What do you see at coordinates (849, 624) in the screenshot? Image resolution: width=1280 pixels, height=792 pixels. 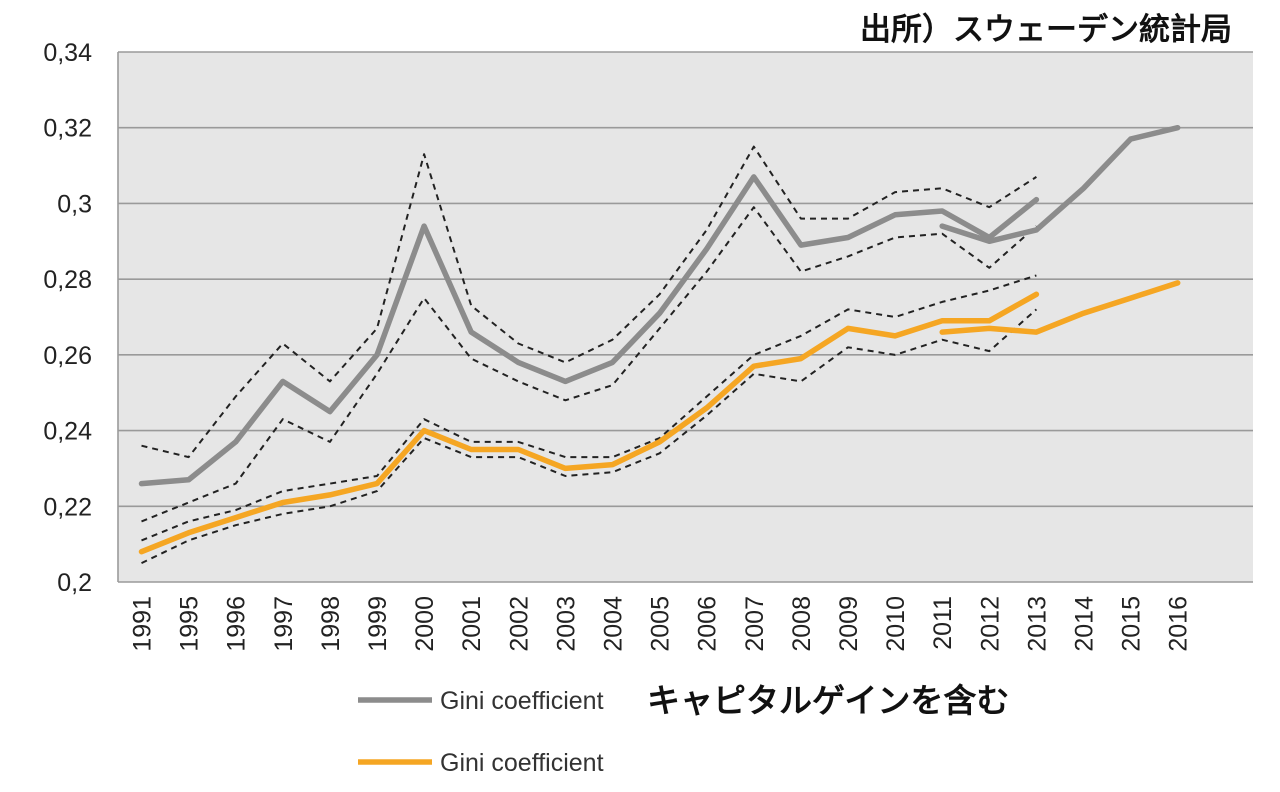 I see `x-tick-label: 2009` at bounding box center [849, 624].